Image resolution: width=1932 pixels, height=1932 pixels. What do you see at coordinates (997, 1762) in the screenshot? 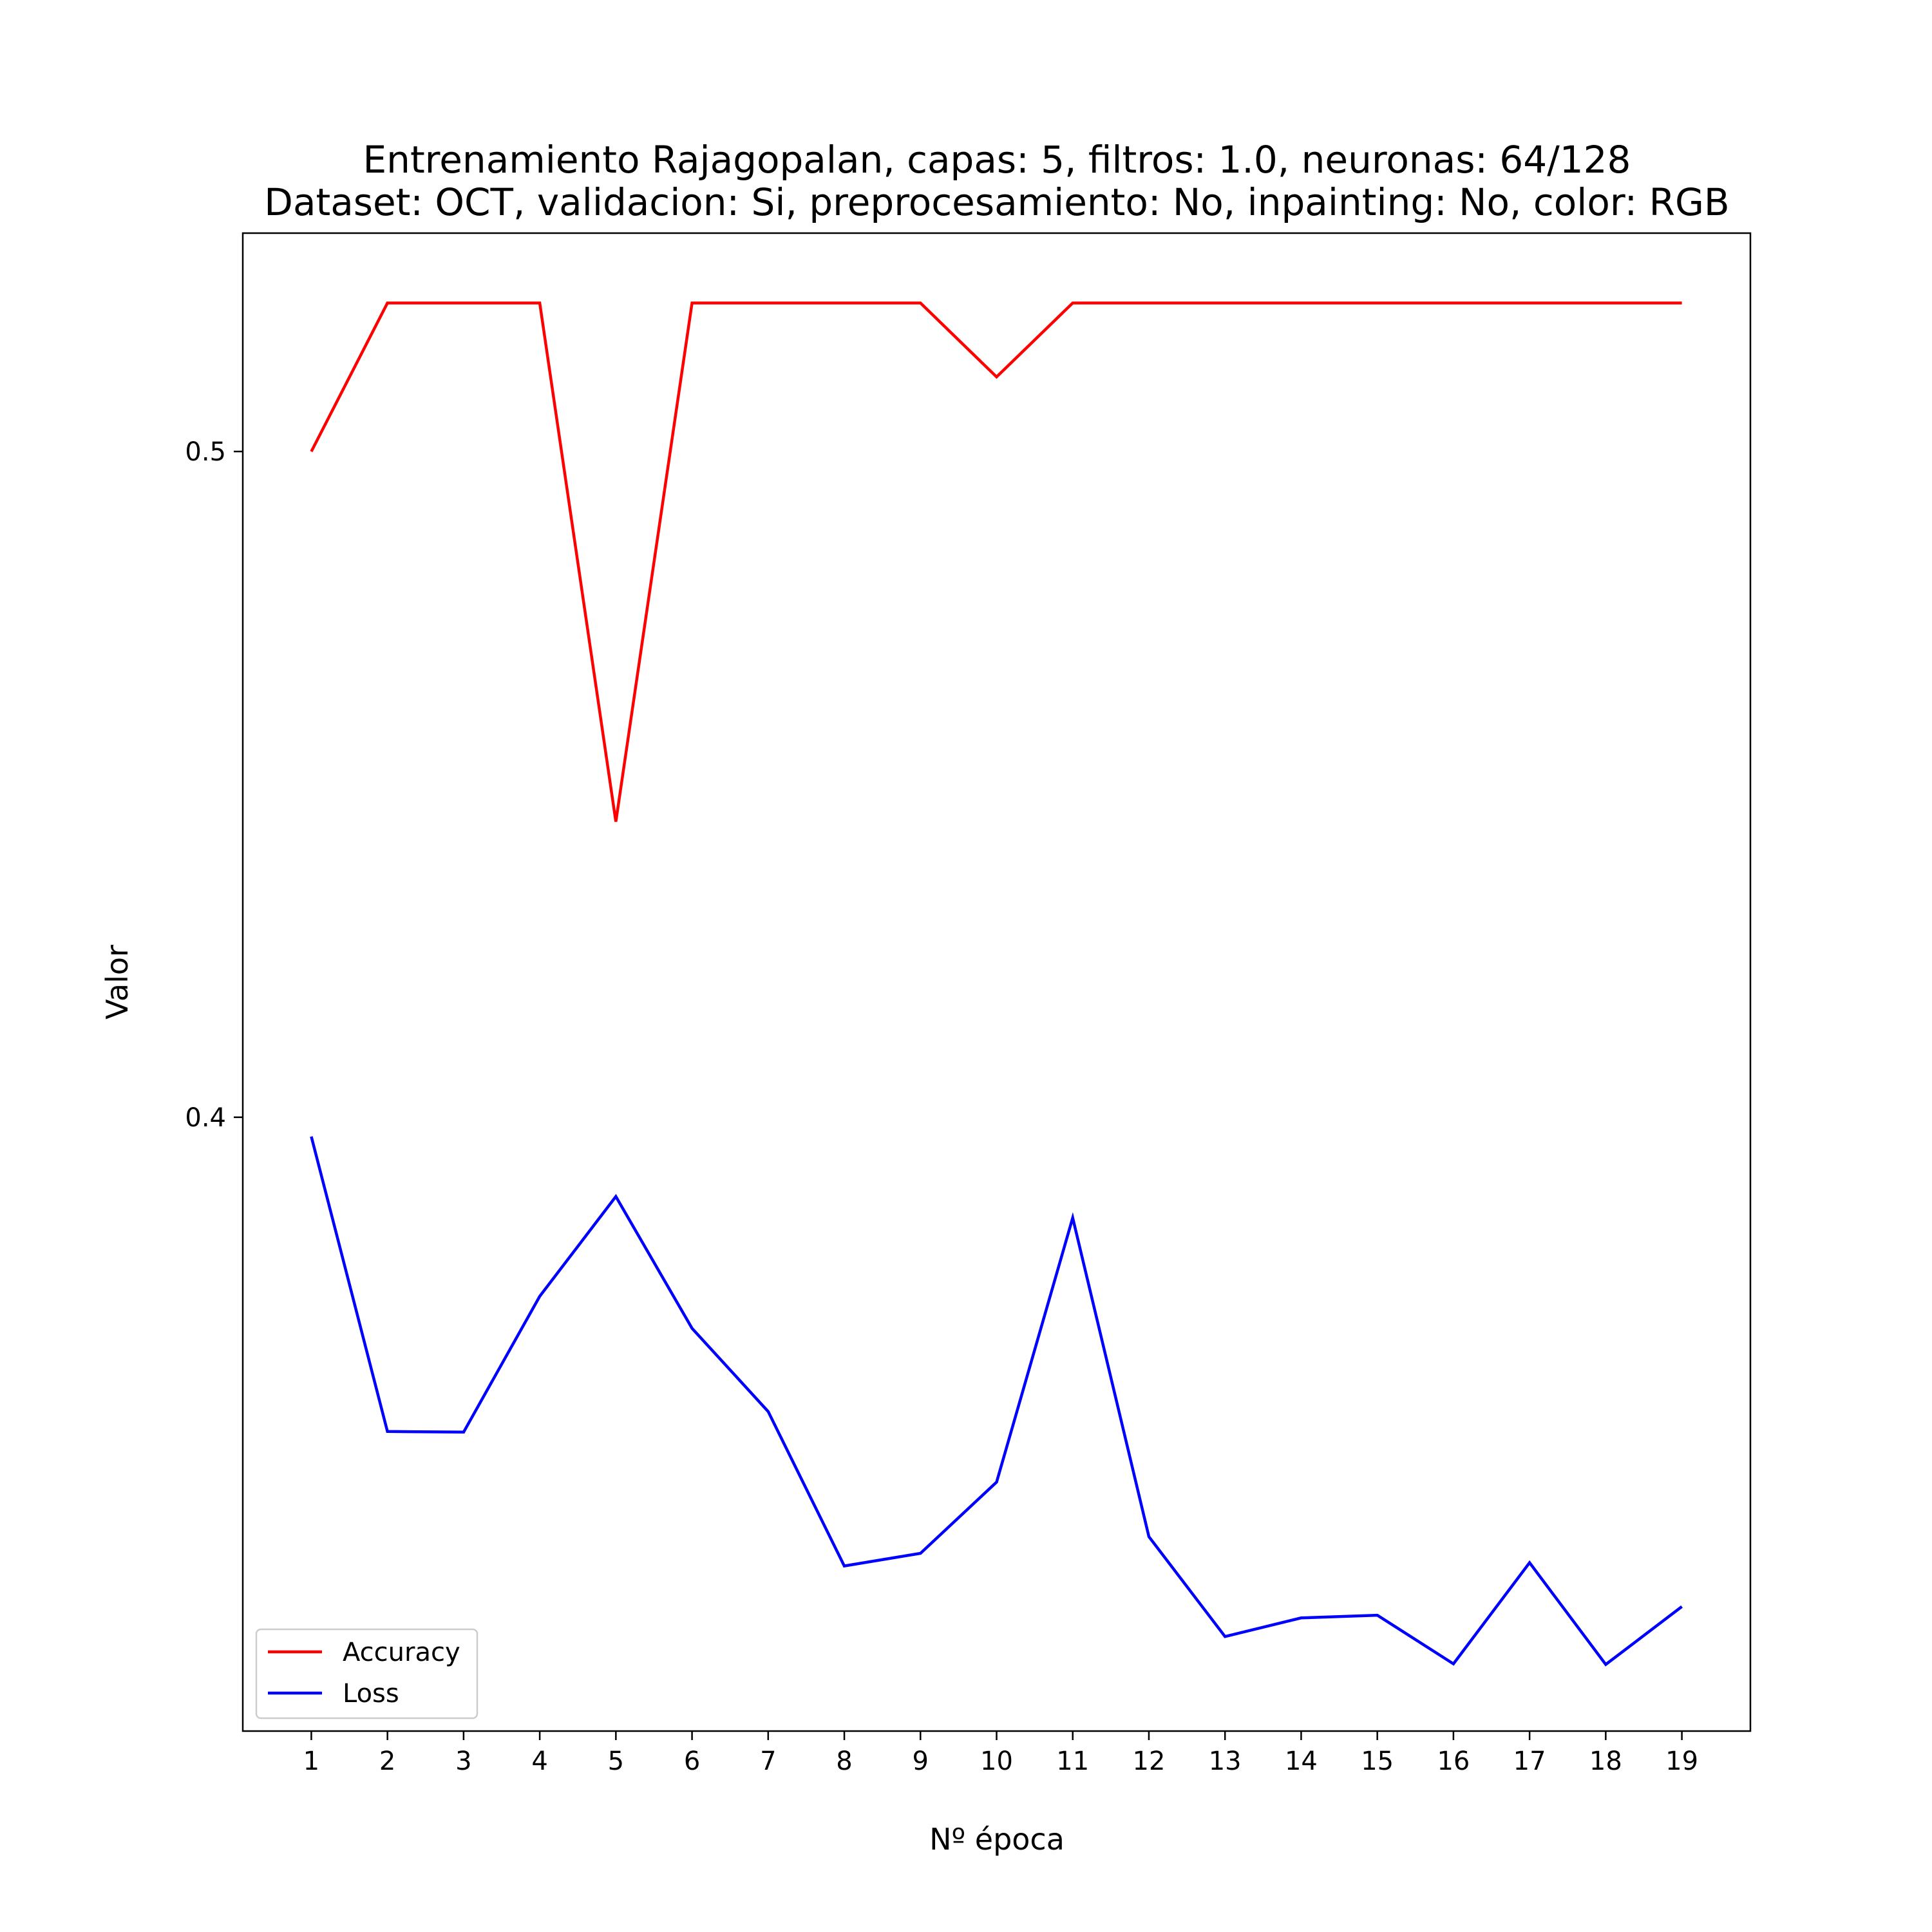
I see `x-tick-label: 10` at bounding box center [997, 1762].